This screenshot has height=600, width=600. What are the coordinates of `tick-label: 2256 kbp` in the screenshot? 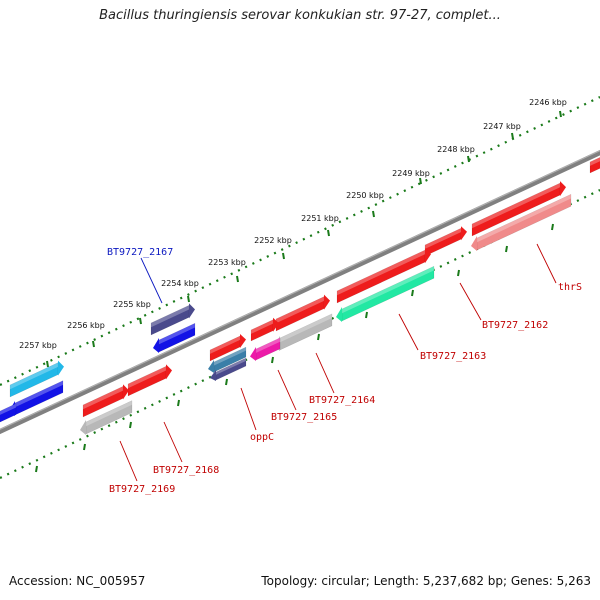 It's located at (86, 325).